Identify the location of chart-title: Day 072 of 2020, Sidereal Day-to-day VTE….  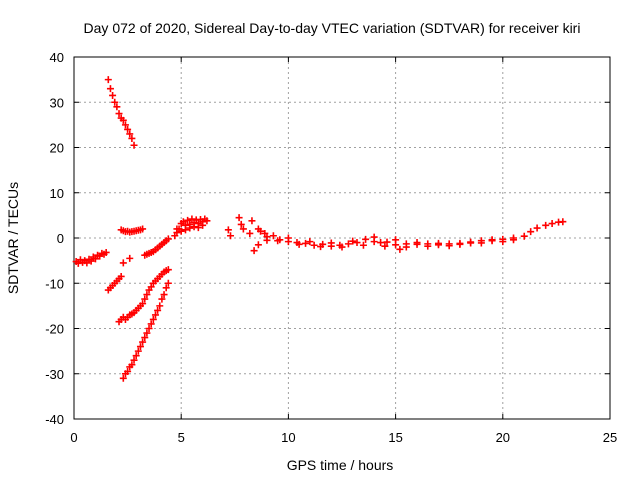
(332, 28).